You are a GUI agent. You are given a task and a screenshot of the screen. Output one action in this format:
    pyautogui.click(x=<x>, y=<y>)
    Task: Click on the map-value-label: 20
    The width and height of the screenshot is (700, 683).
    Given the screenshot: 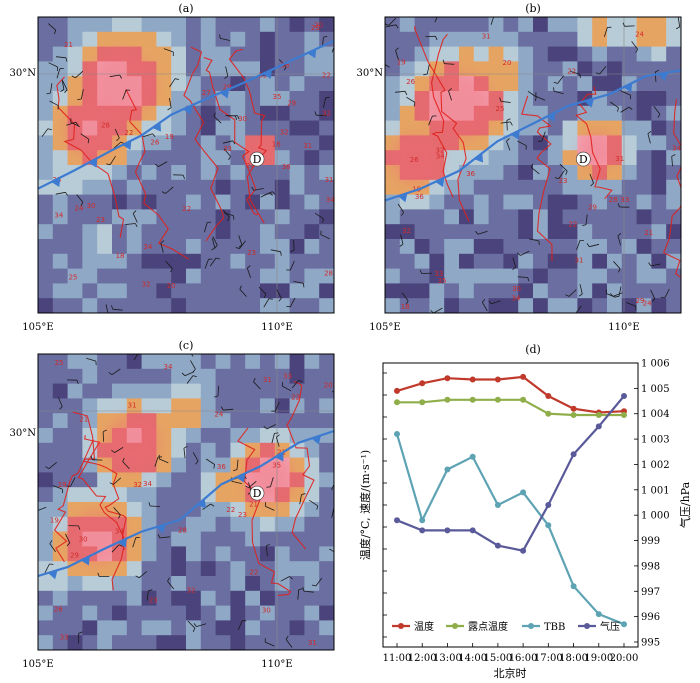 What is the action you would take?
    pyautogui.click(x=171, y=286)
    